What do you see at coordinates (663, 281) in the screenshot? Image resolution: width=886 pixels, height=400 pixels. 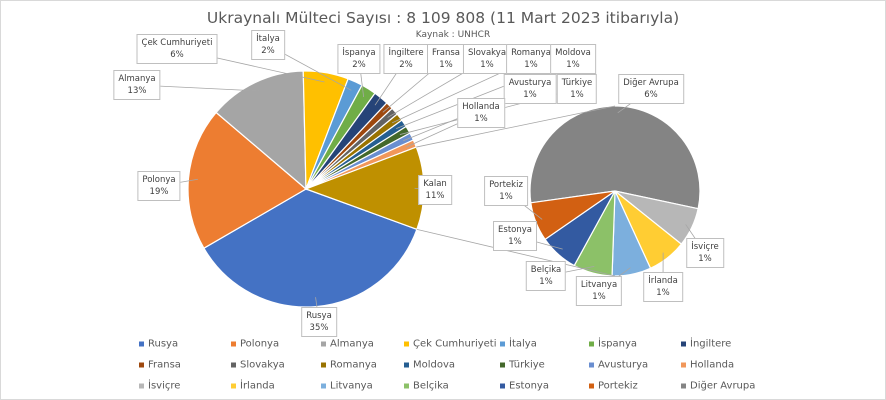 I see `data-label-name: İrlanda` at bounding box center [663, 281].